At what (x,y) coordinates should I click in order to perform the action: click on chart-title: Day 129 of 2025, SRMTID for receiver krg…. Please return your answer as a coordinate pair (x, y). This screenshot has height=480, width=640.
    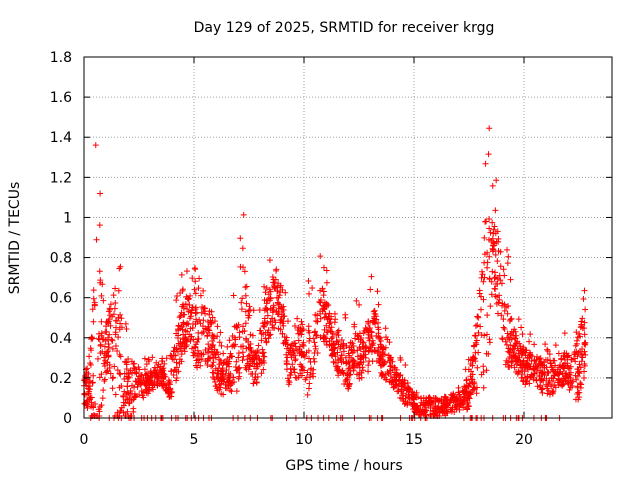
    Looking at the image, I should click on (344, 28).